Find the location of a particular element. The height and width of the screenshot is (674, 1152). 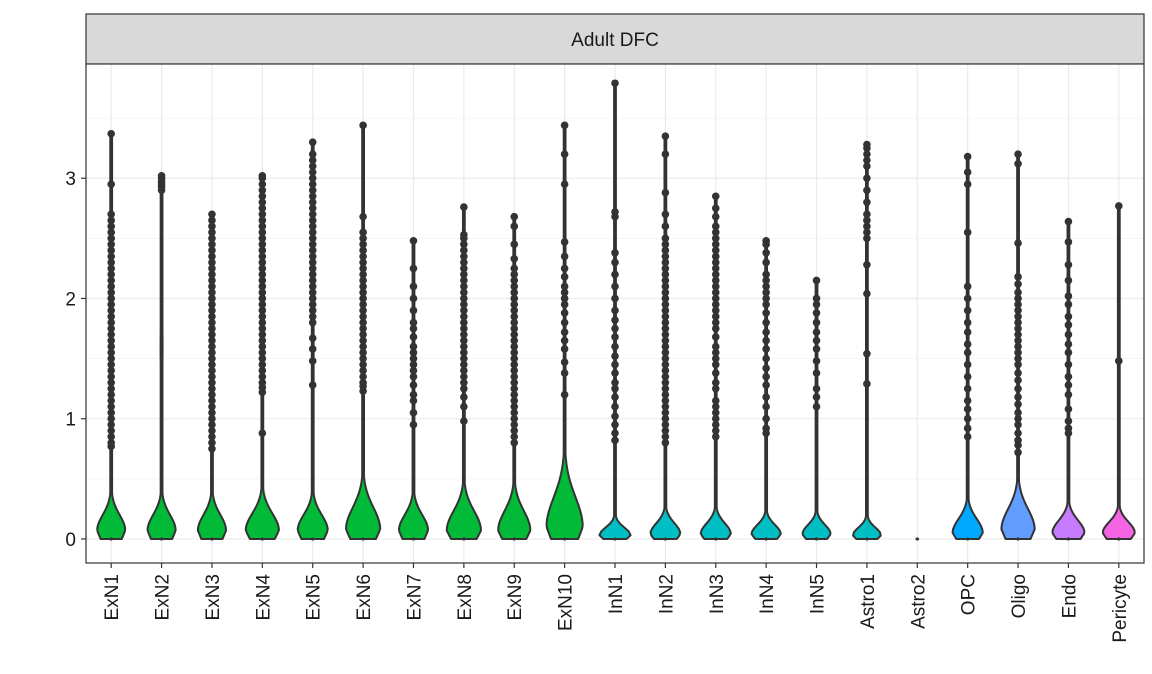

x-tick-label: ExN4 is located at coordinates (263, 597).